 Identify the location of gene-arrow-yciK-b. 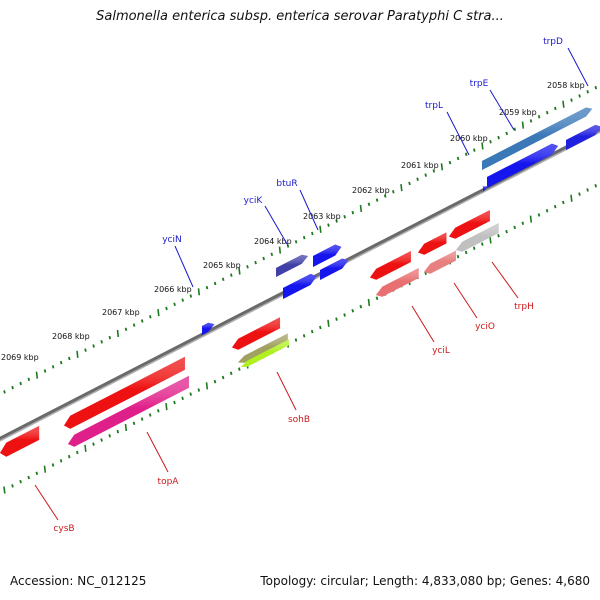
(300, 286).